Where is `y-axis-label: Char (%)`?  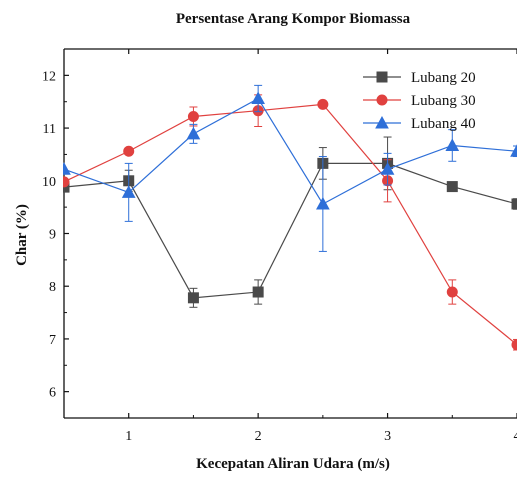 y-axis-label: Char (%) is located at coordinates (22, 235).